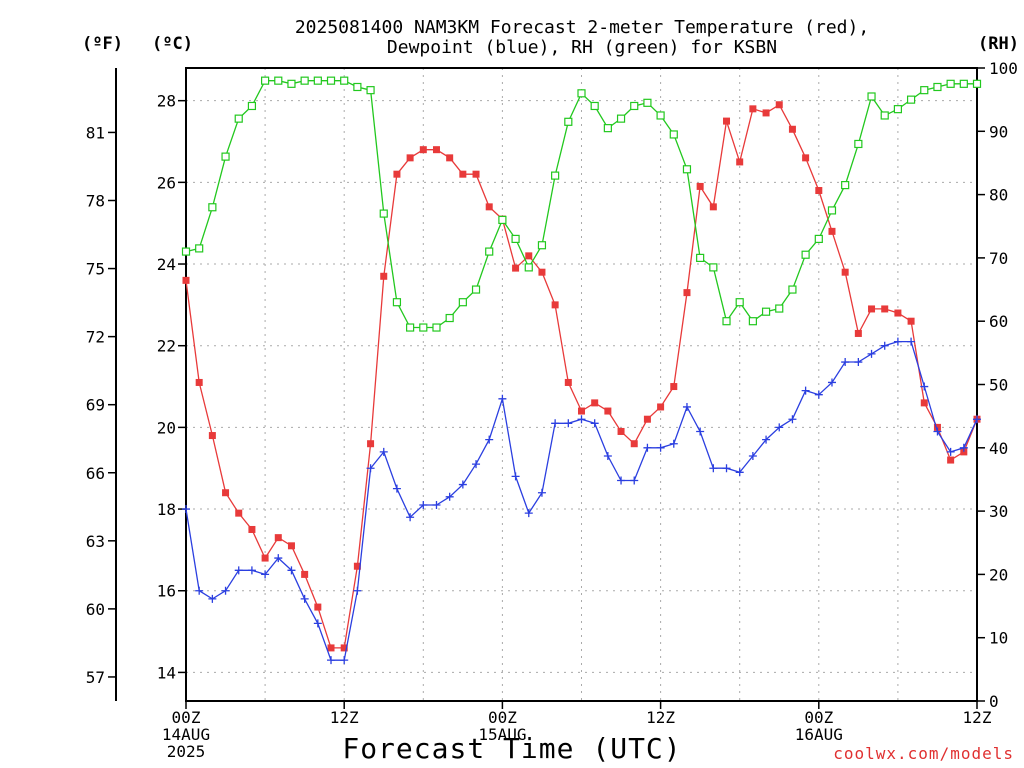 This screenshot has height=768, width=1024. What do you see at coordinates (95, 473) in the screenshot?
I see `fahrenheit-tick-label: 66` at bounding box center [95, 473].